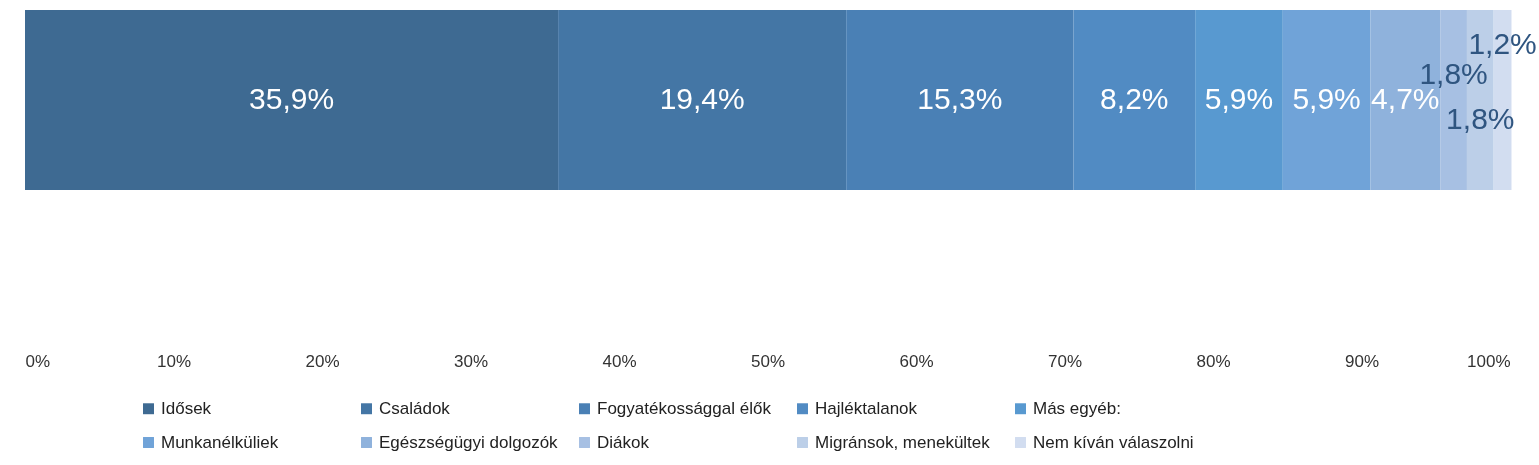  What do you see at coordinates (471, 361) in the screenshot?
I see `x-tick-label: 30%` at bounding box center [471, 361].